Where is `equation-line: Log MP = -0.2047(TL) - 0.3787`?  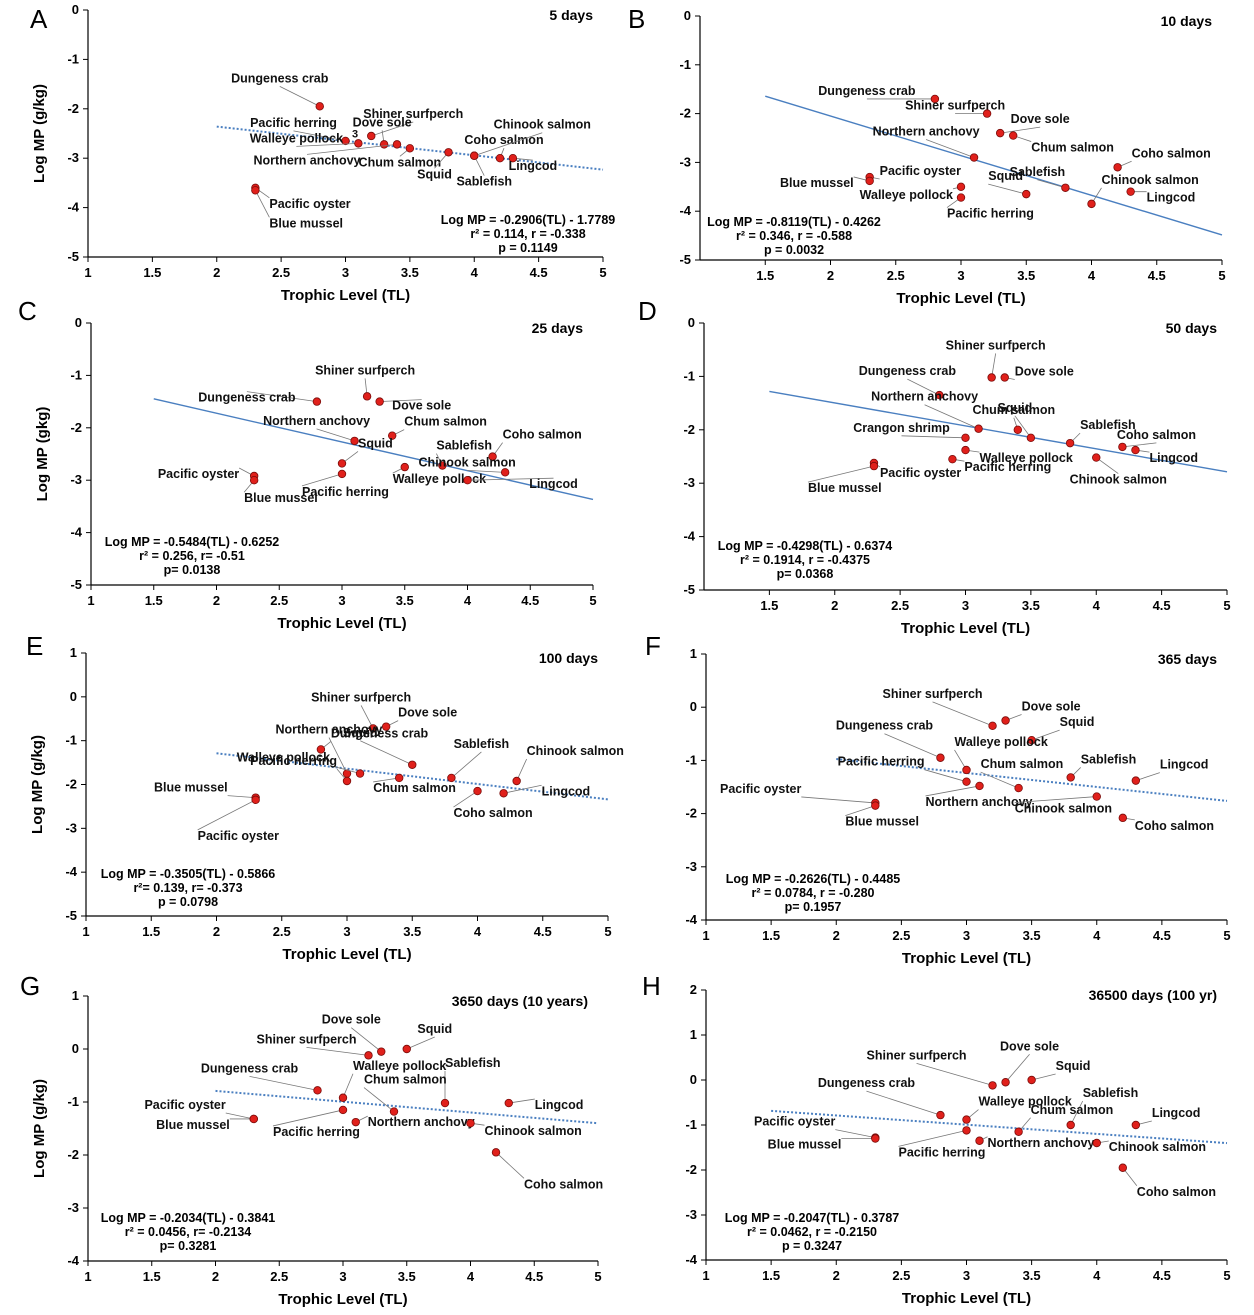
equation-line: Log MP = -0.2047(TL) - 0.3787 is located at coordinates (812, 1218).